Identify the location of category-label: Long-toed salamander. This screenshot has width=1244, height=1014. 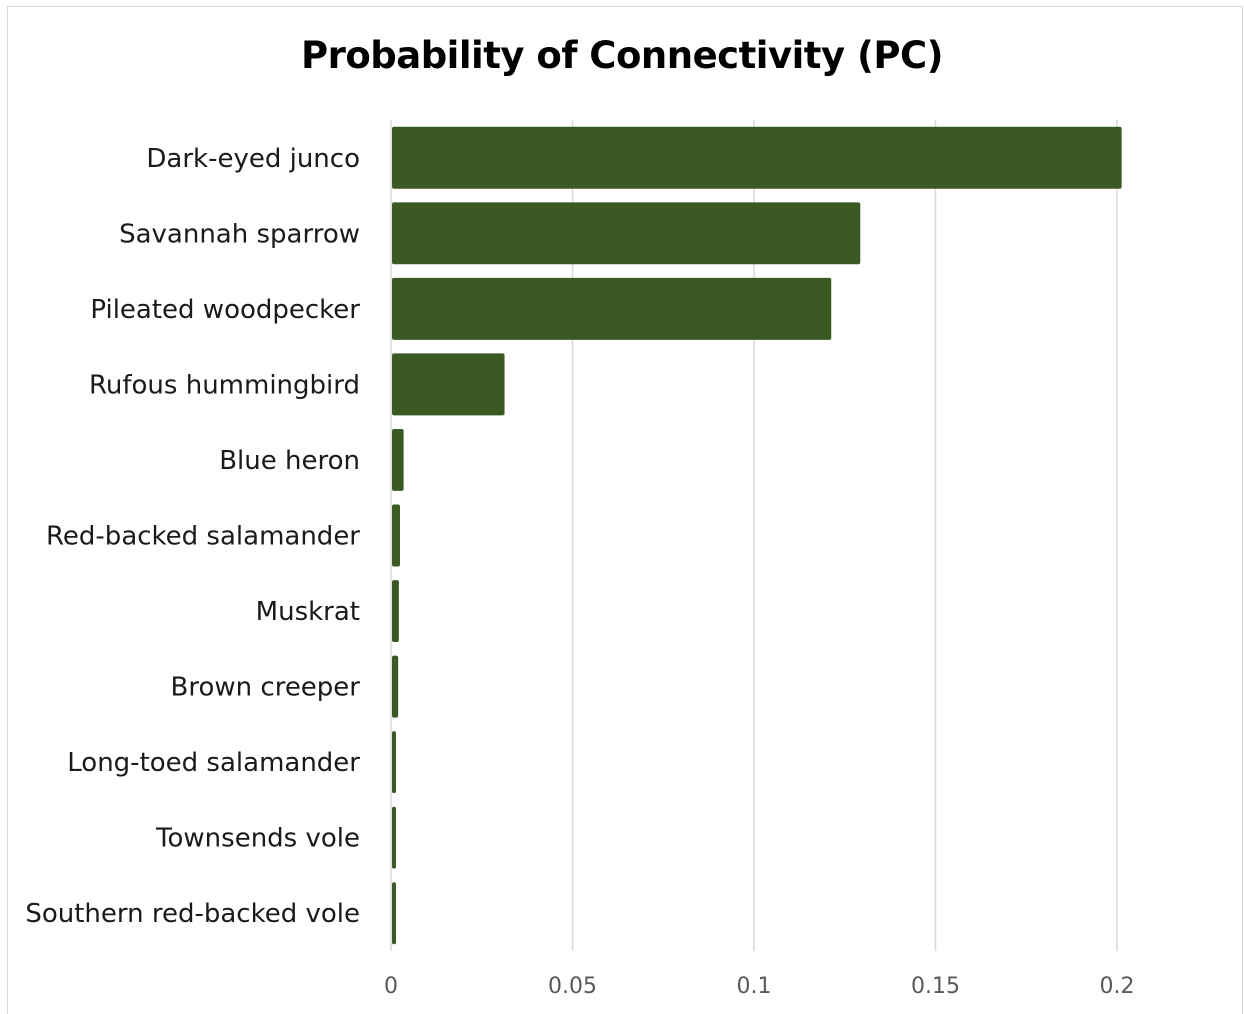
(213, 763).